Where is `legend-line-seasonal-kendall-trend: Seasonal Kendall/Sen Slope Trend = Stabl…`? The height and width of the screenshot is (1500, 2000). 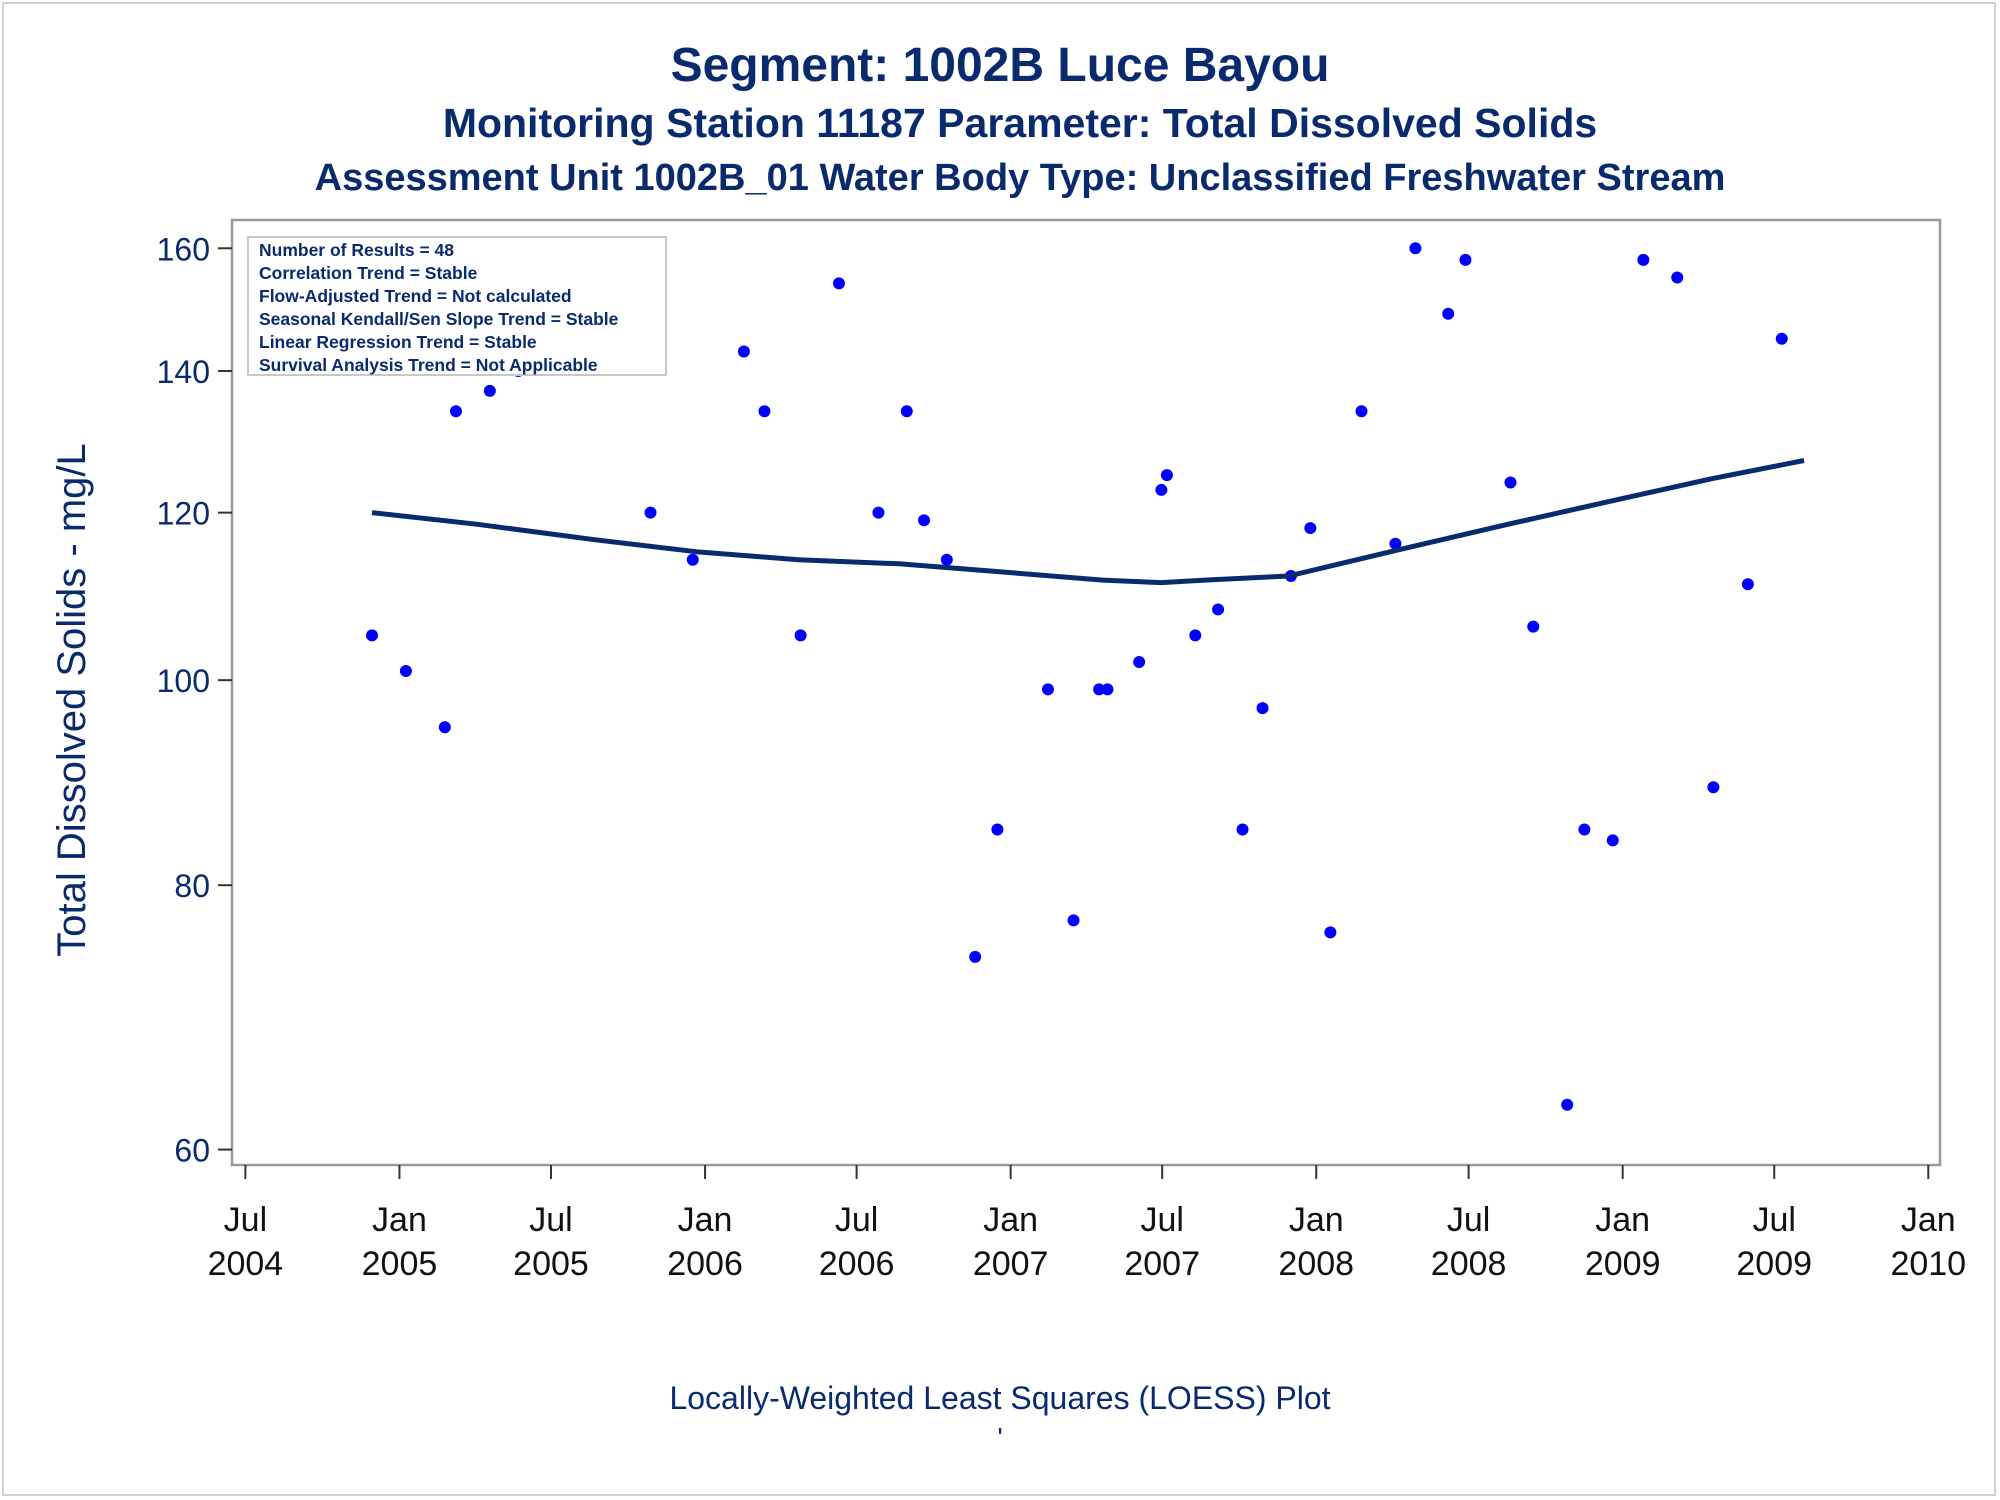 legend-line-seasonal-kendall-trend: Seasonal Kendall/Sen Slope Trend = Stabl… is located at coordinates (439, 319).